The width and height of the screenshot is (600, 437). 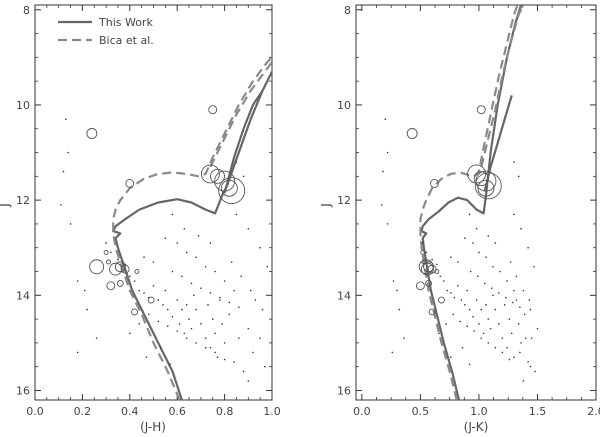 I want to click on left-x-tick-label: 0.2, so click(x=83, y=411).